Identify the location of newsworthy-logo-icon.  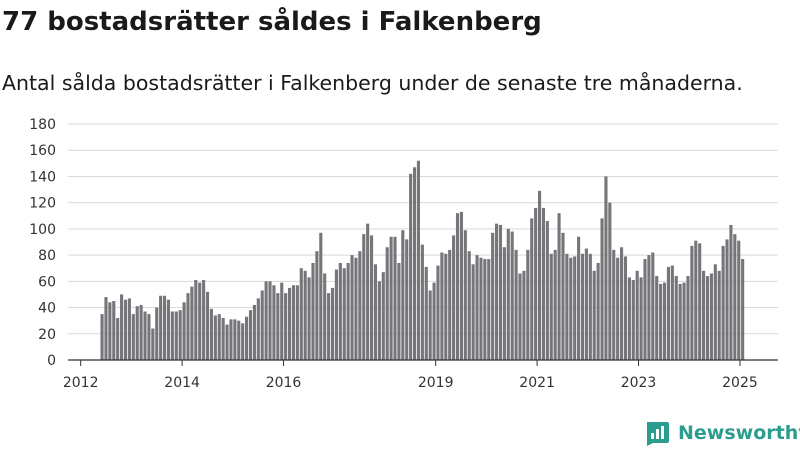
(658, 434).